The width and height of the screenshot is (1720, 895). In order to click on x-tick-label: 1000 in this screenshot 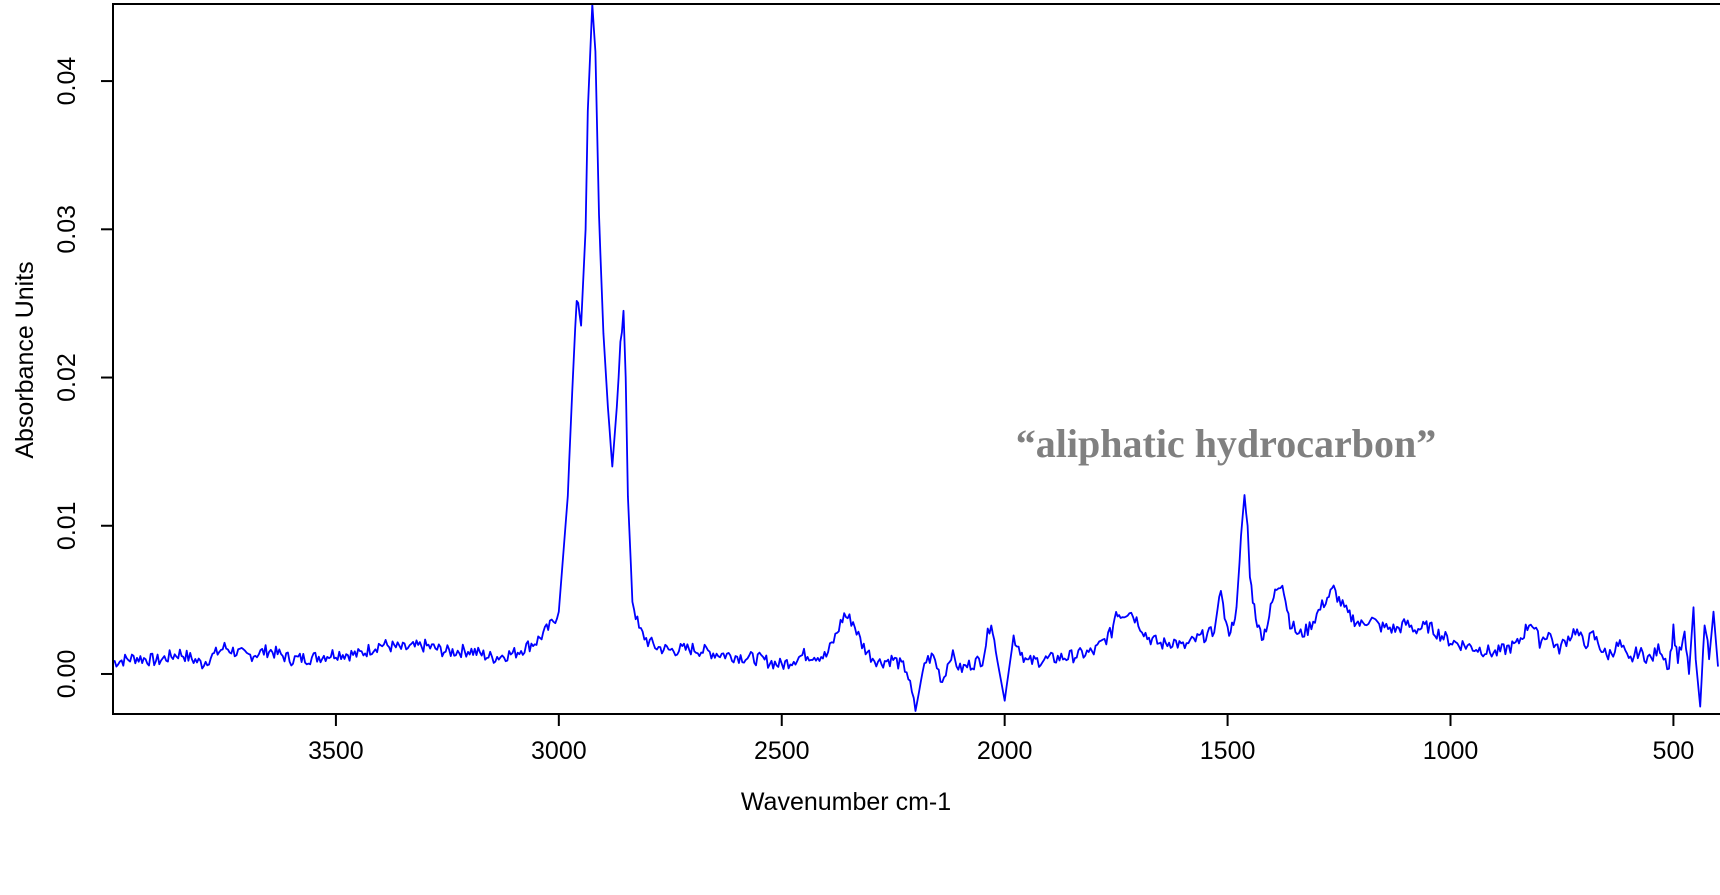, I will do `click(1451, 751)`.